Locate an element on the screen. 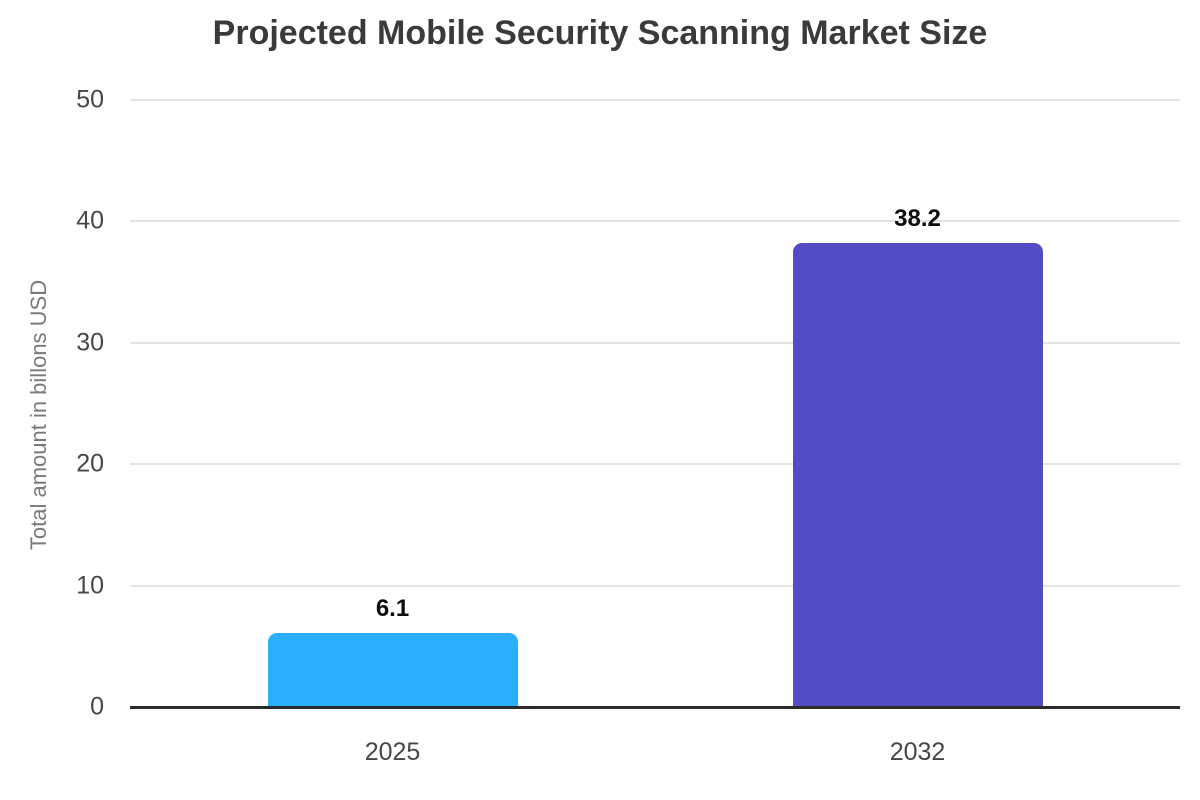  y-tick-label-40: 40 is located at coordinates (90, 220).